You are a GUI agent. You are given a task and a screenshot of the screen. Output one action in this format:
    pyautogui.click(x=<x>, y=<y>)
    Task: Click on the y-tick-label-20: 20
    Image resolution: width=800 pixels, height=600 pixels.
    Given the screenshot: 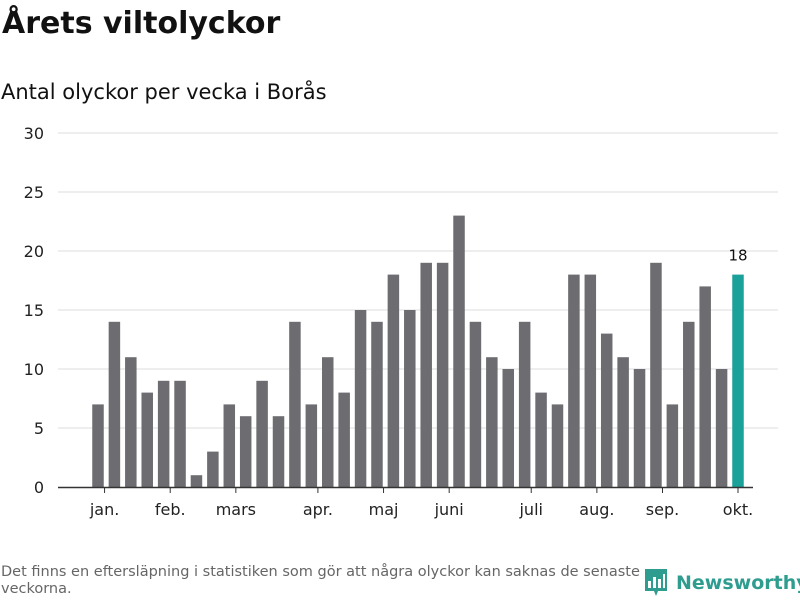 What is the action you would take?
    pyautogui.click(x=34, y=251)
    